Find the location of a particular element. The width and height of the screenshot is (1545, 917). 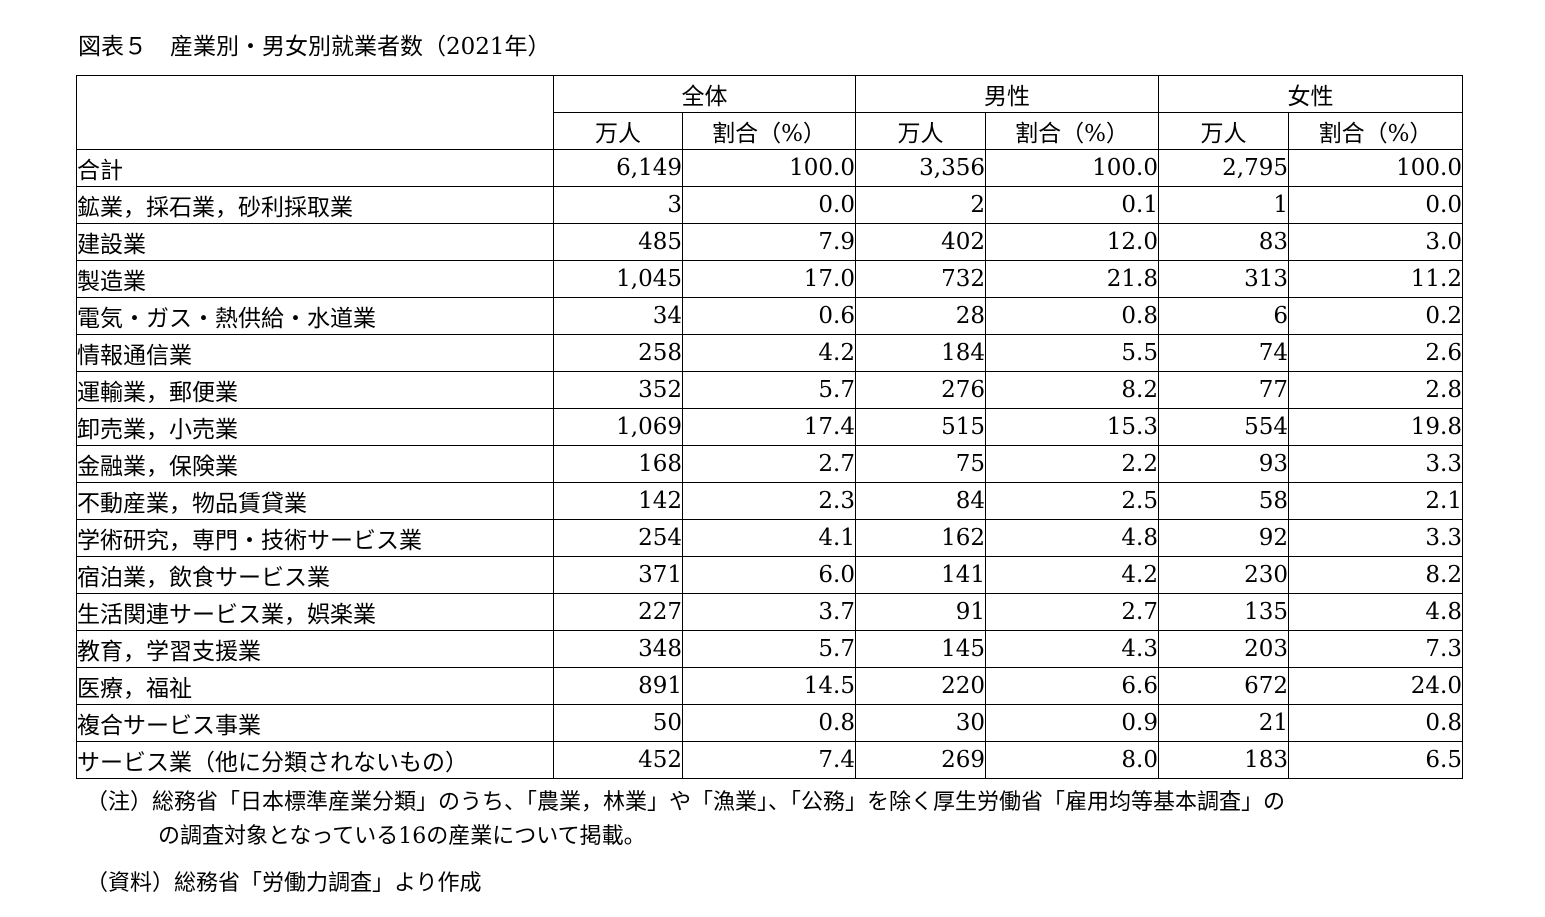

industry-label: サービス業（他に分類されないもの） is located at coordinates (315, 760).